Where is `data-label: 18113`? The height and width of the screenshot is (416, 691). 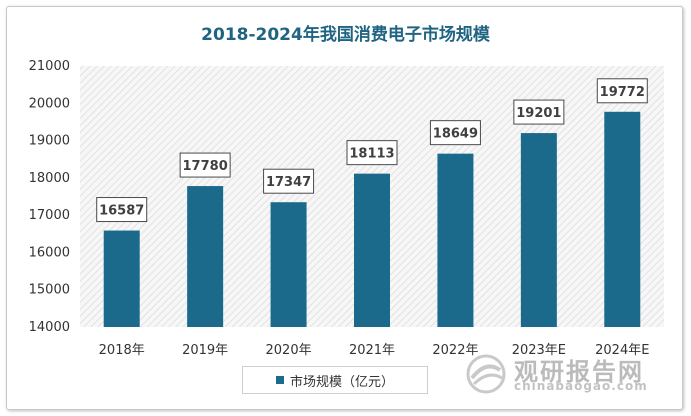 data-label: 18113 is located at coordinates (371, 154).